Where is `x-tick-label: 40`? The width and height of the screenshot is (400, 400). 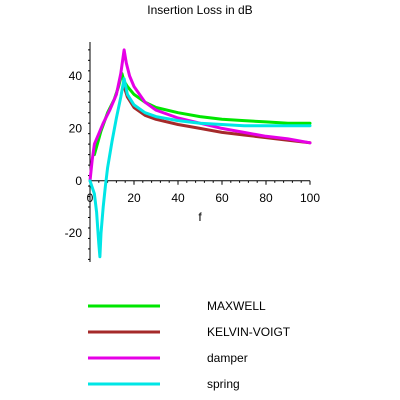 x-tick-label: 40 is located at coordinates (178, 198).